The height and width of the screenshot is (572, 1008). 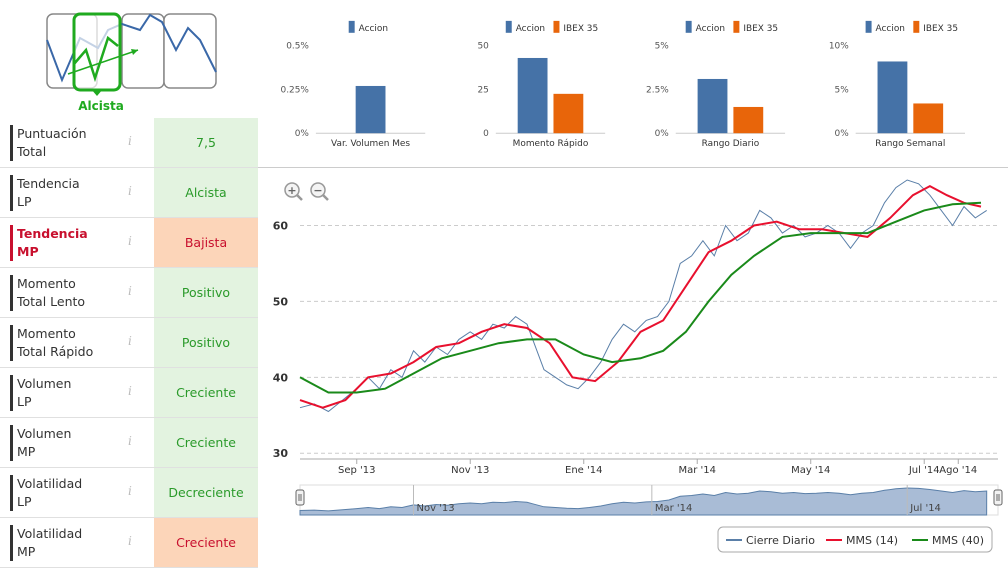 I want to click on trend-card-alcista-selected, so click(x=97, y=52).